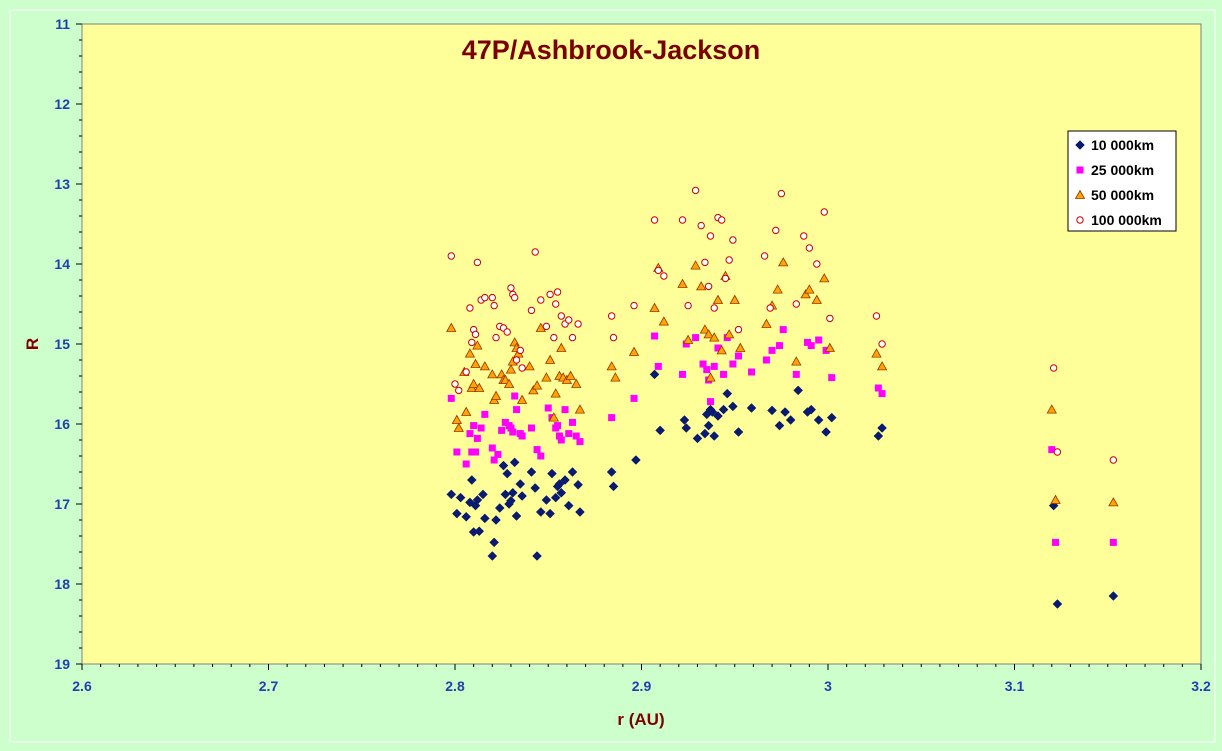  I want to click on y-axis-label: R, so click(32, 344).